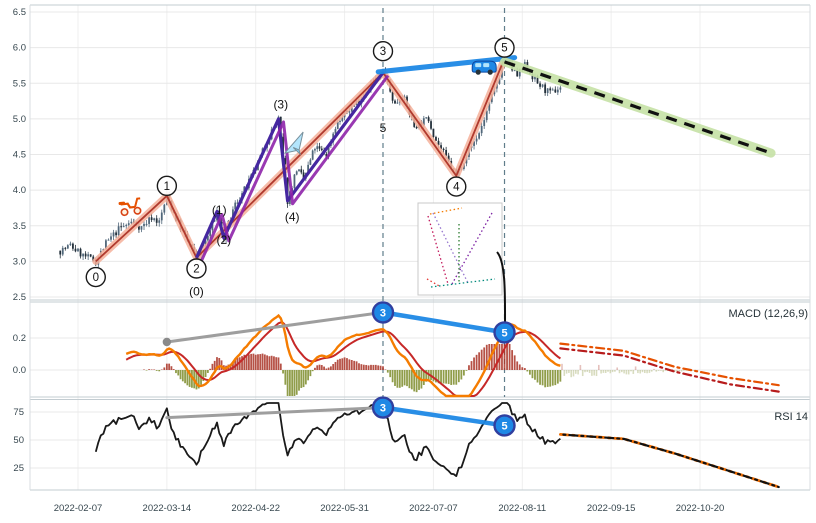  I want to click on rsi-line, so click(327, 439).